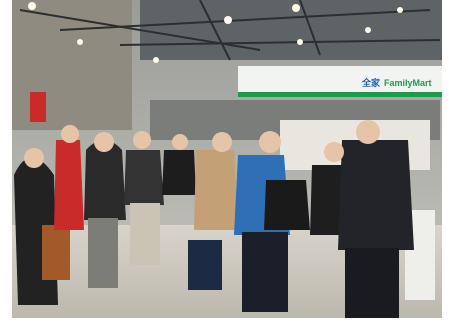 The width and height of the screenshot is (449, 323). I want to click on sign-stripe, so click(340, 94).